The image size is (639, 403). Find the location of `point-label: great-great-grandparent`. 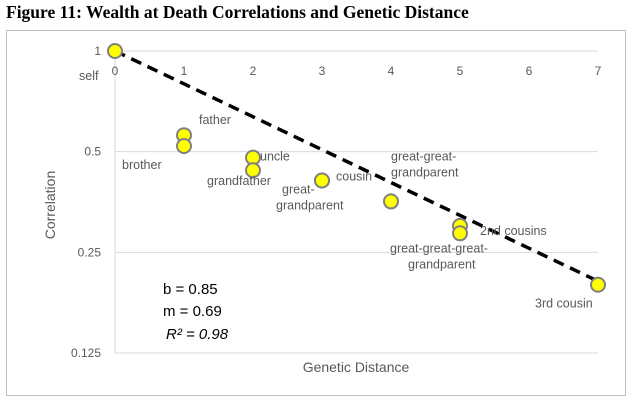

point-label: great-great-grandparent is located at coordinates (425, 164).